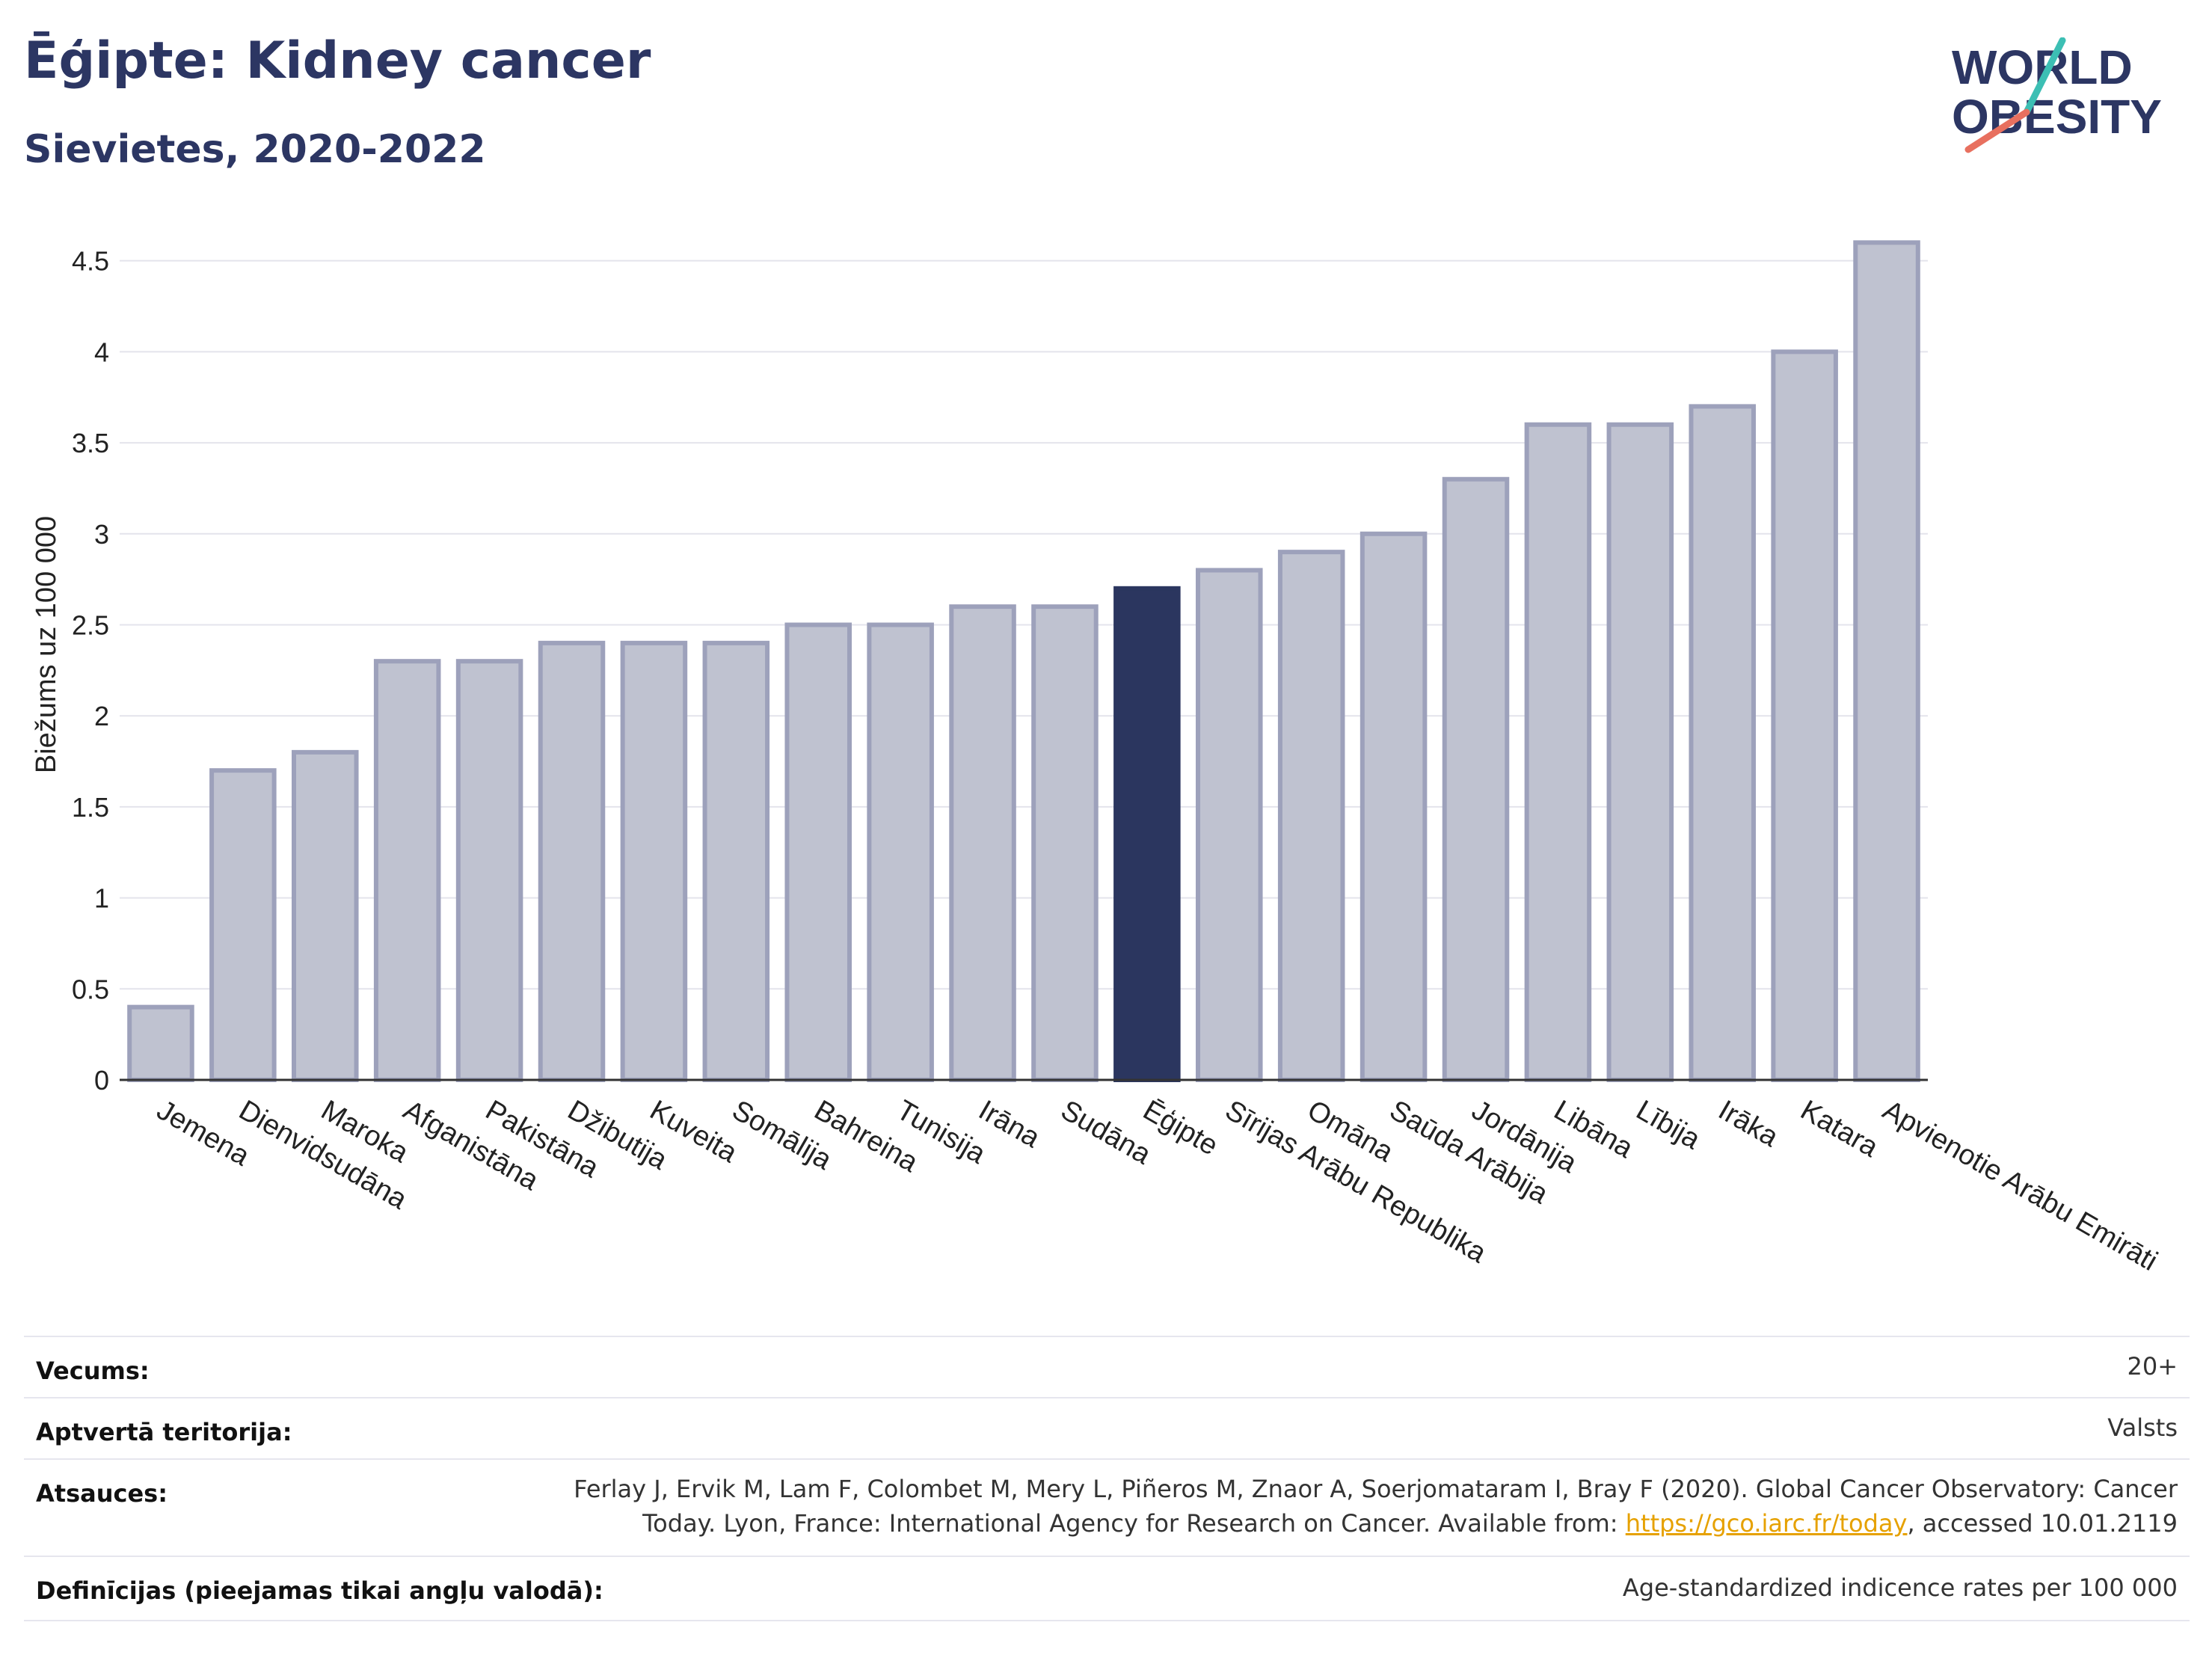  What do you see at coordinates (2020, 1185) in the screenshot?
I see `x-tick-label: Apvienotie Arābu Emirāti` at bounding box center [2020, 1185].